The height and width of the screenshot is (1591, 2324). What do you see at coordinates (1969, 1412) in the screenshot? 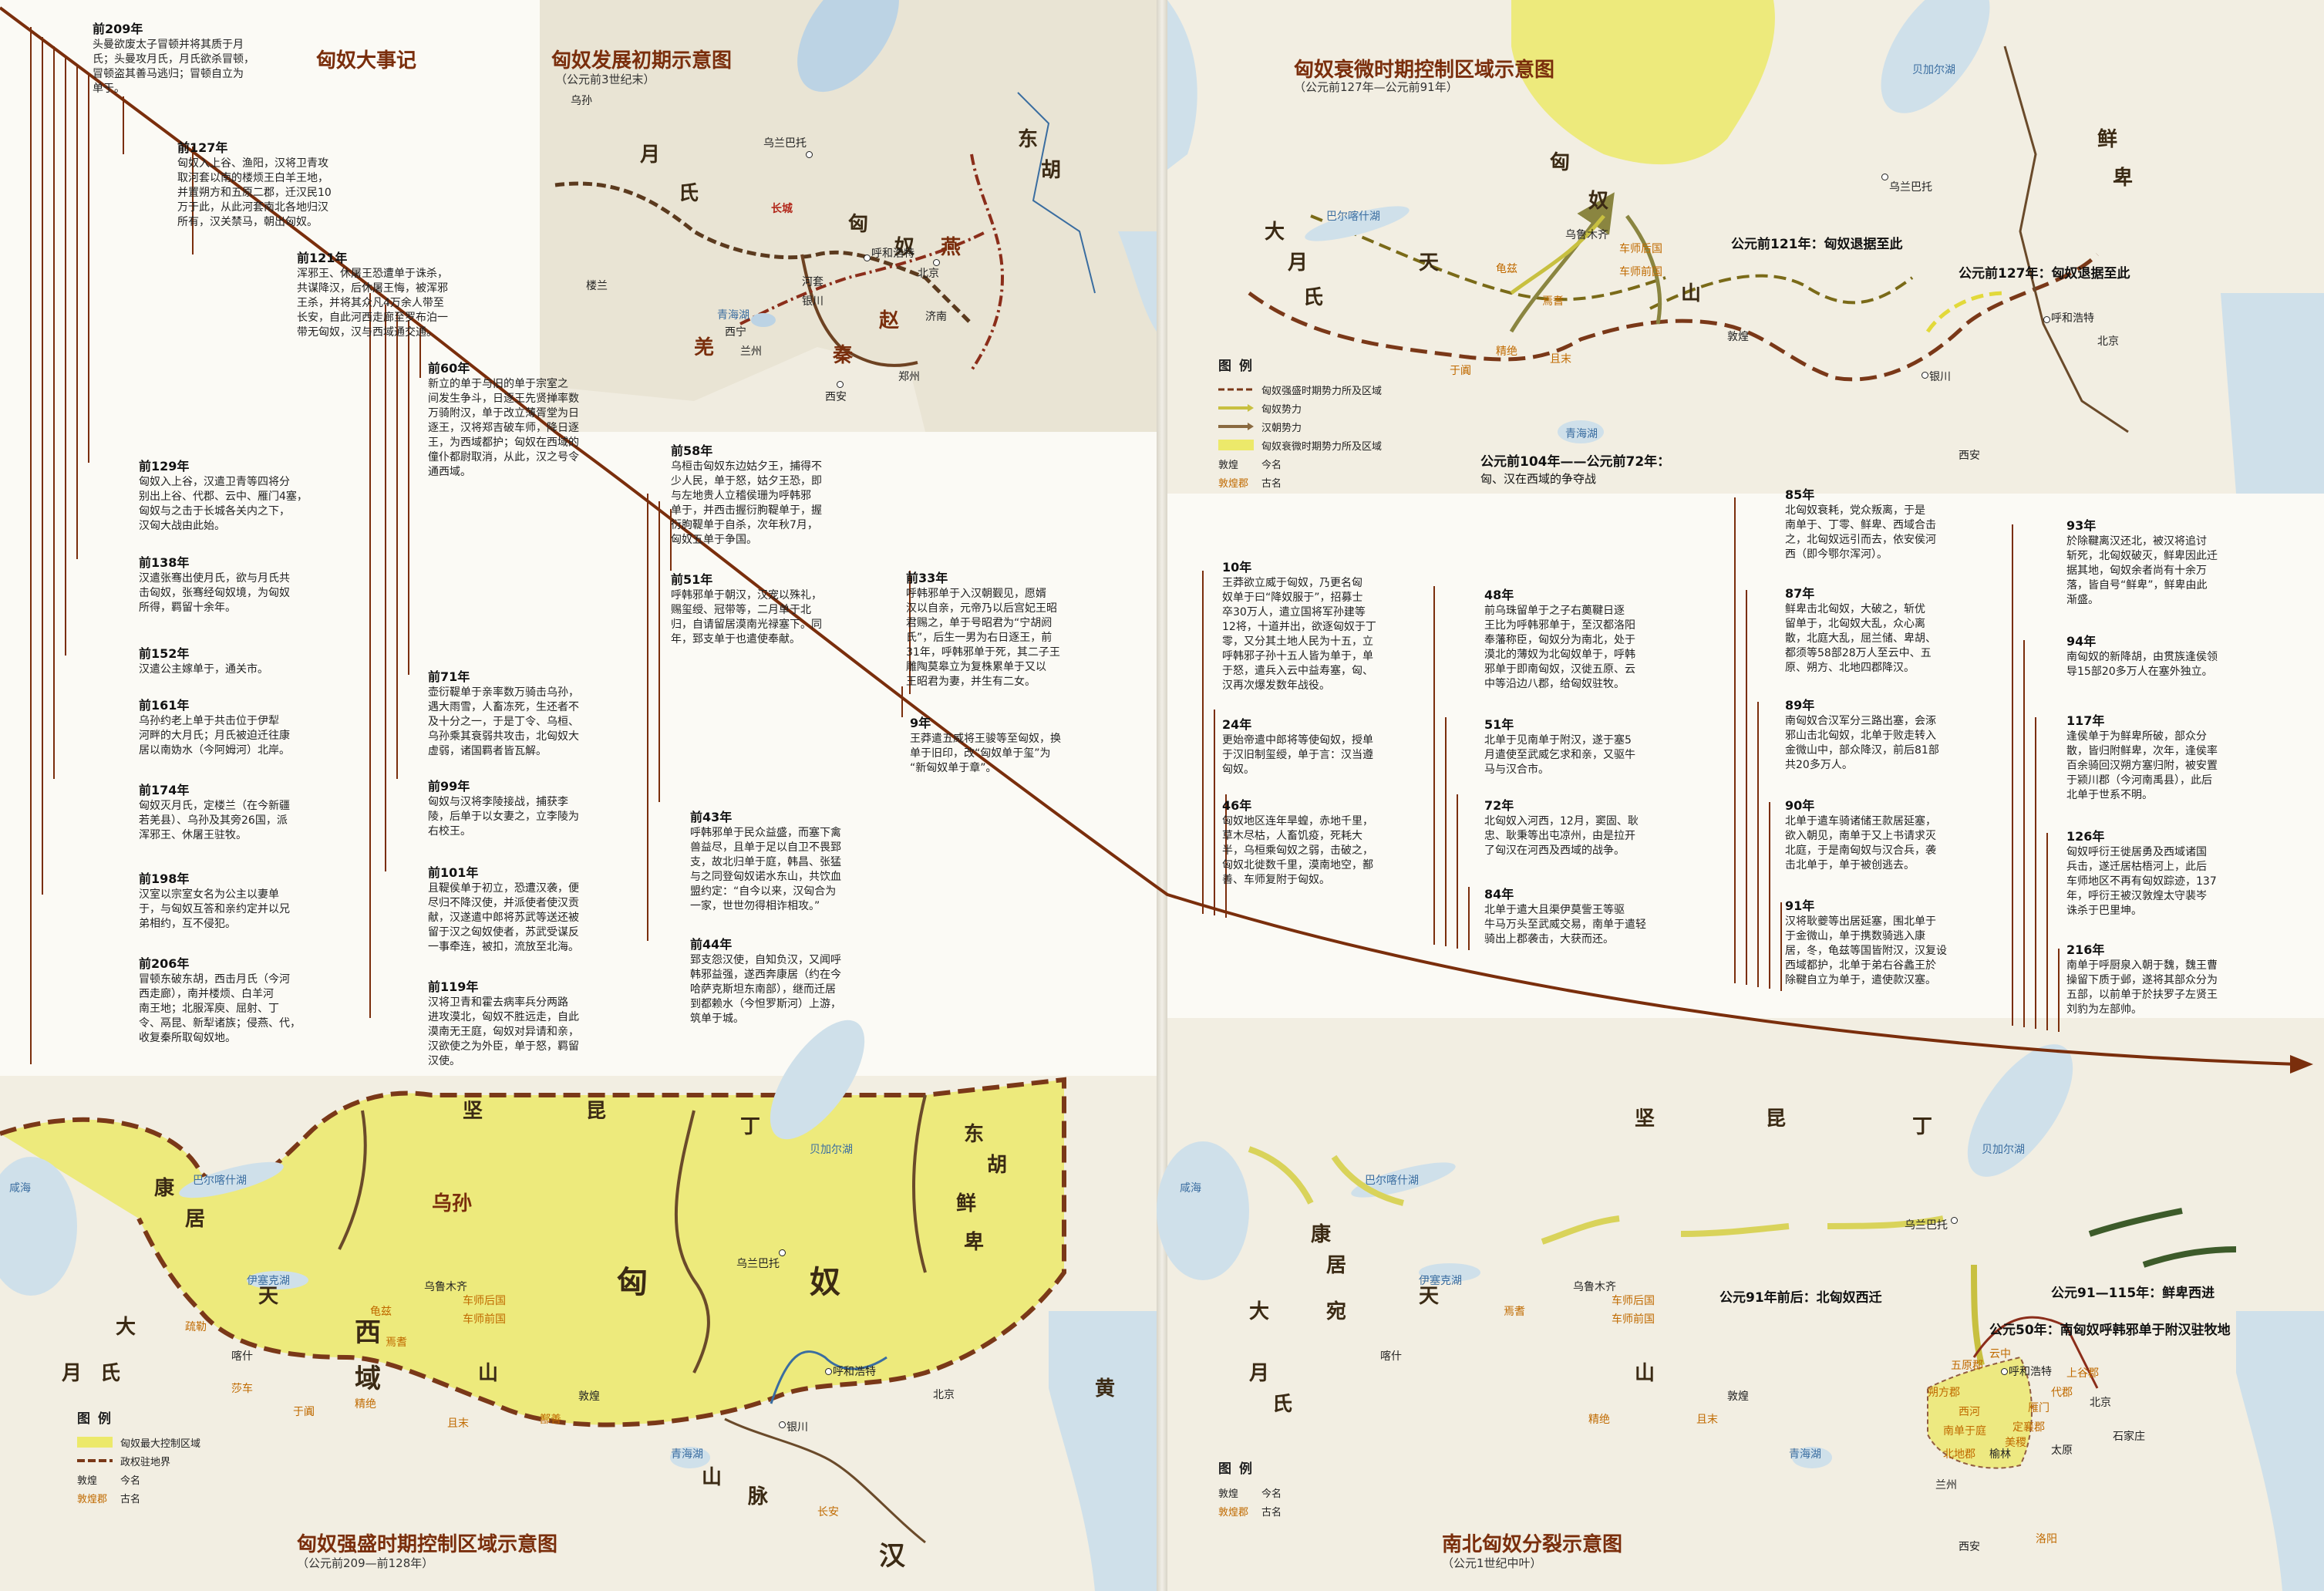
I see `map-split-ancient: 西河` at bounding box center [1969, 1412].